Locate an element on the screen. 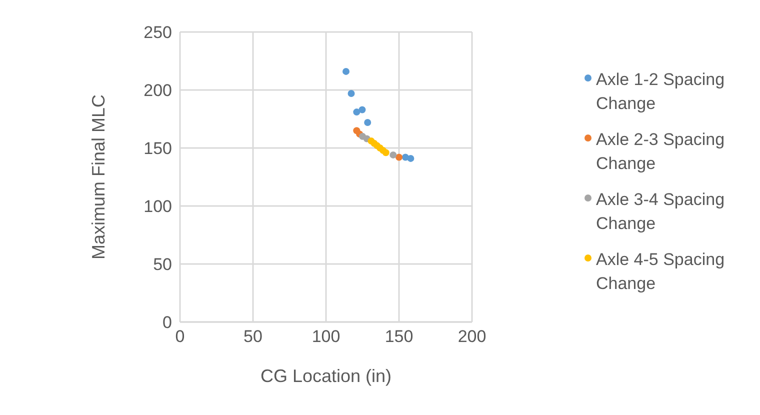 The image size is (760, 415). y-tick-label: 0 is located at coordinates (167, 322).